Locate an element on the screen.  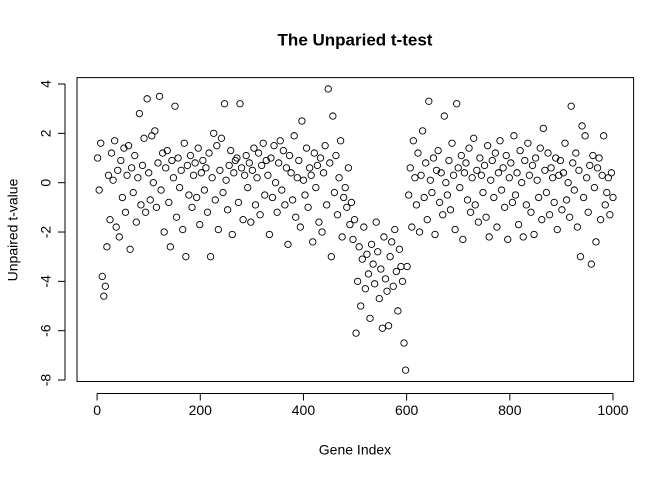
x-axis-label: Gene Index is located at coordinates (355, 450).